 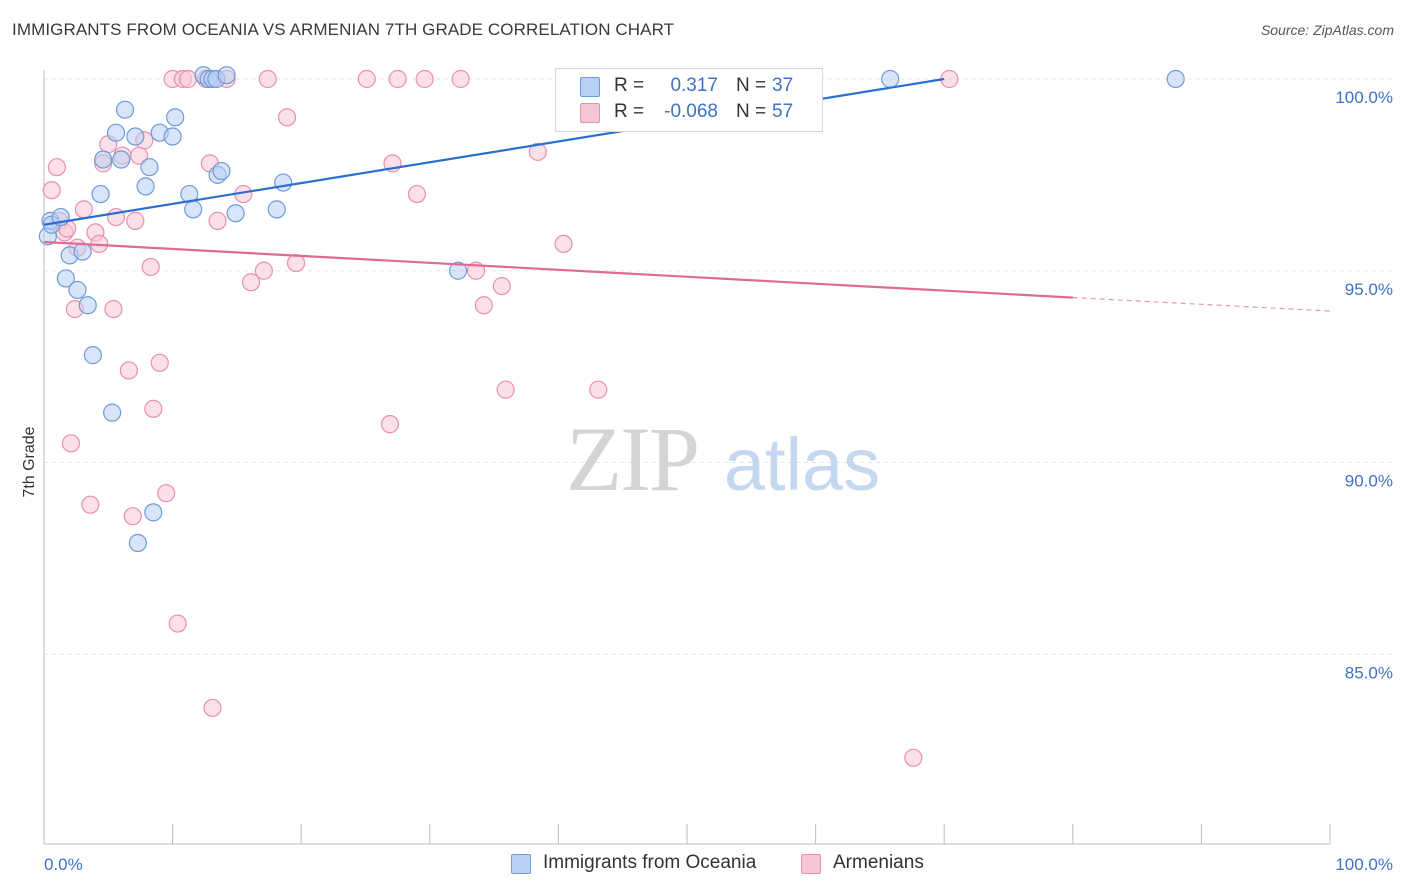 I want to click on y-tick-label: 85.0%, so click(x=1369, y=672).